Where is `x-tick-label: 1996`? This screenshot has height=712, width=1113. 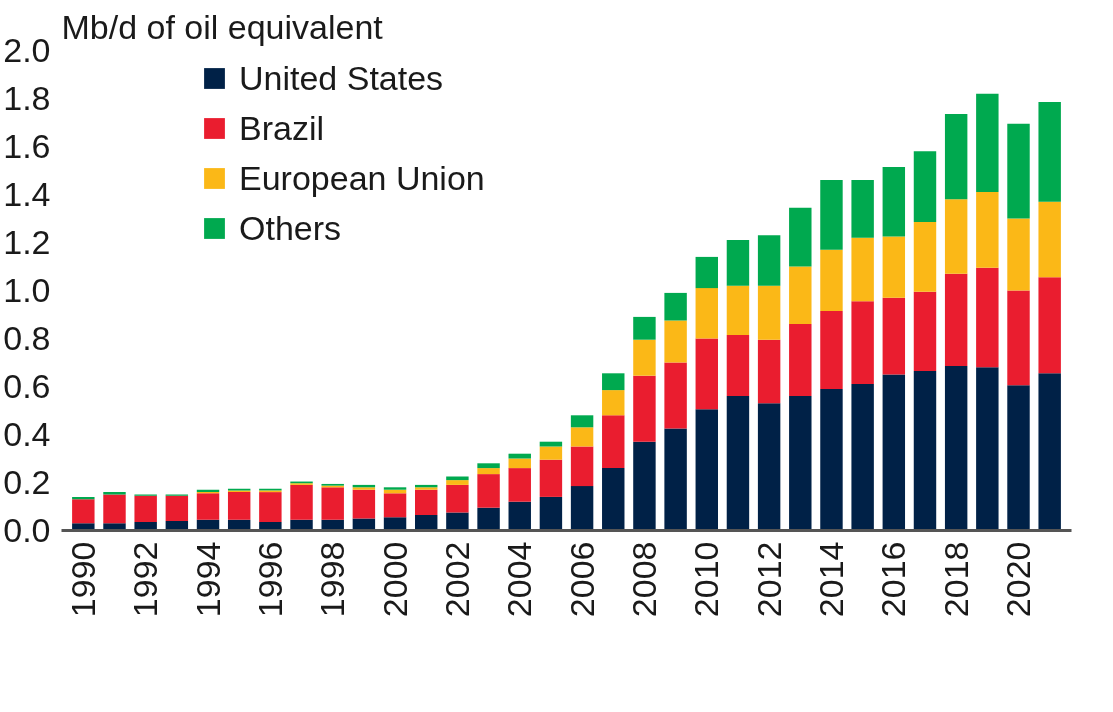 x-tick-label: 1996 is located at coordinates (269, 579).